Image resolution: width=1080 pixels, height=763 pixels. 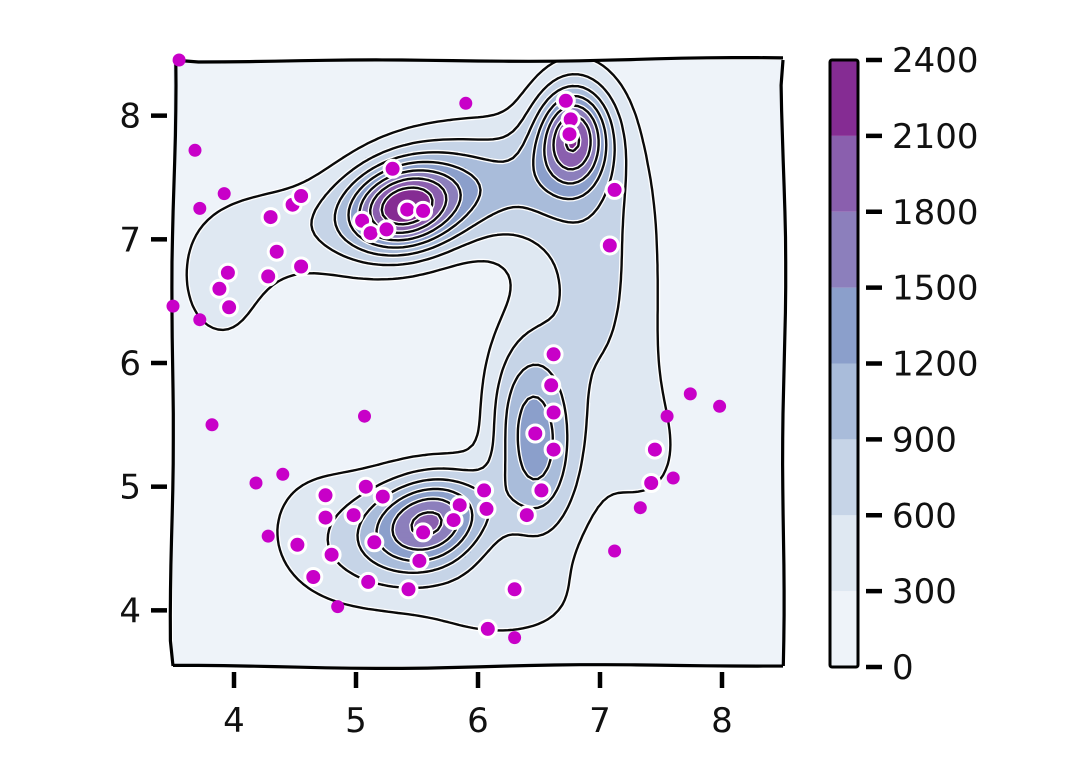 What do you see at coordinates (356, 721) in the screenshot?
I see `x-tick-label: 5` at bounding box center [356, 721].